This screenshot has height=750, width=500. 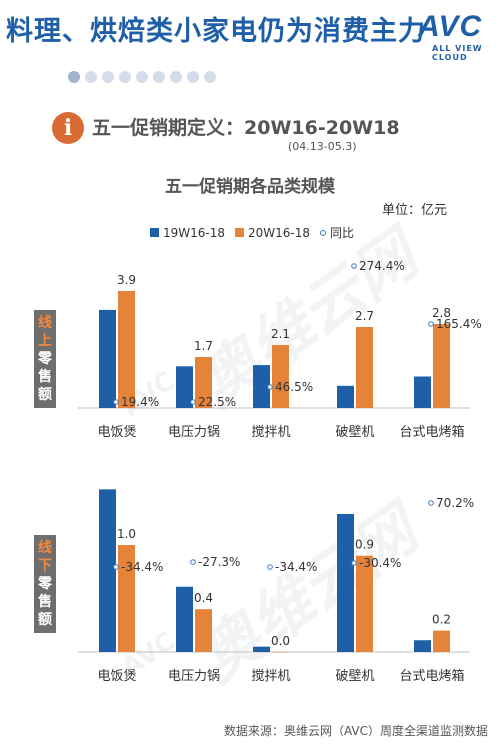 I want to click on unit-label: 单位：亿元, so click(x=415, y=210).